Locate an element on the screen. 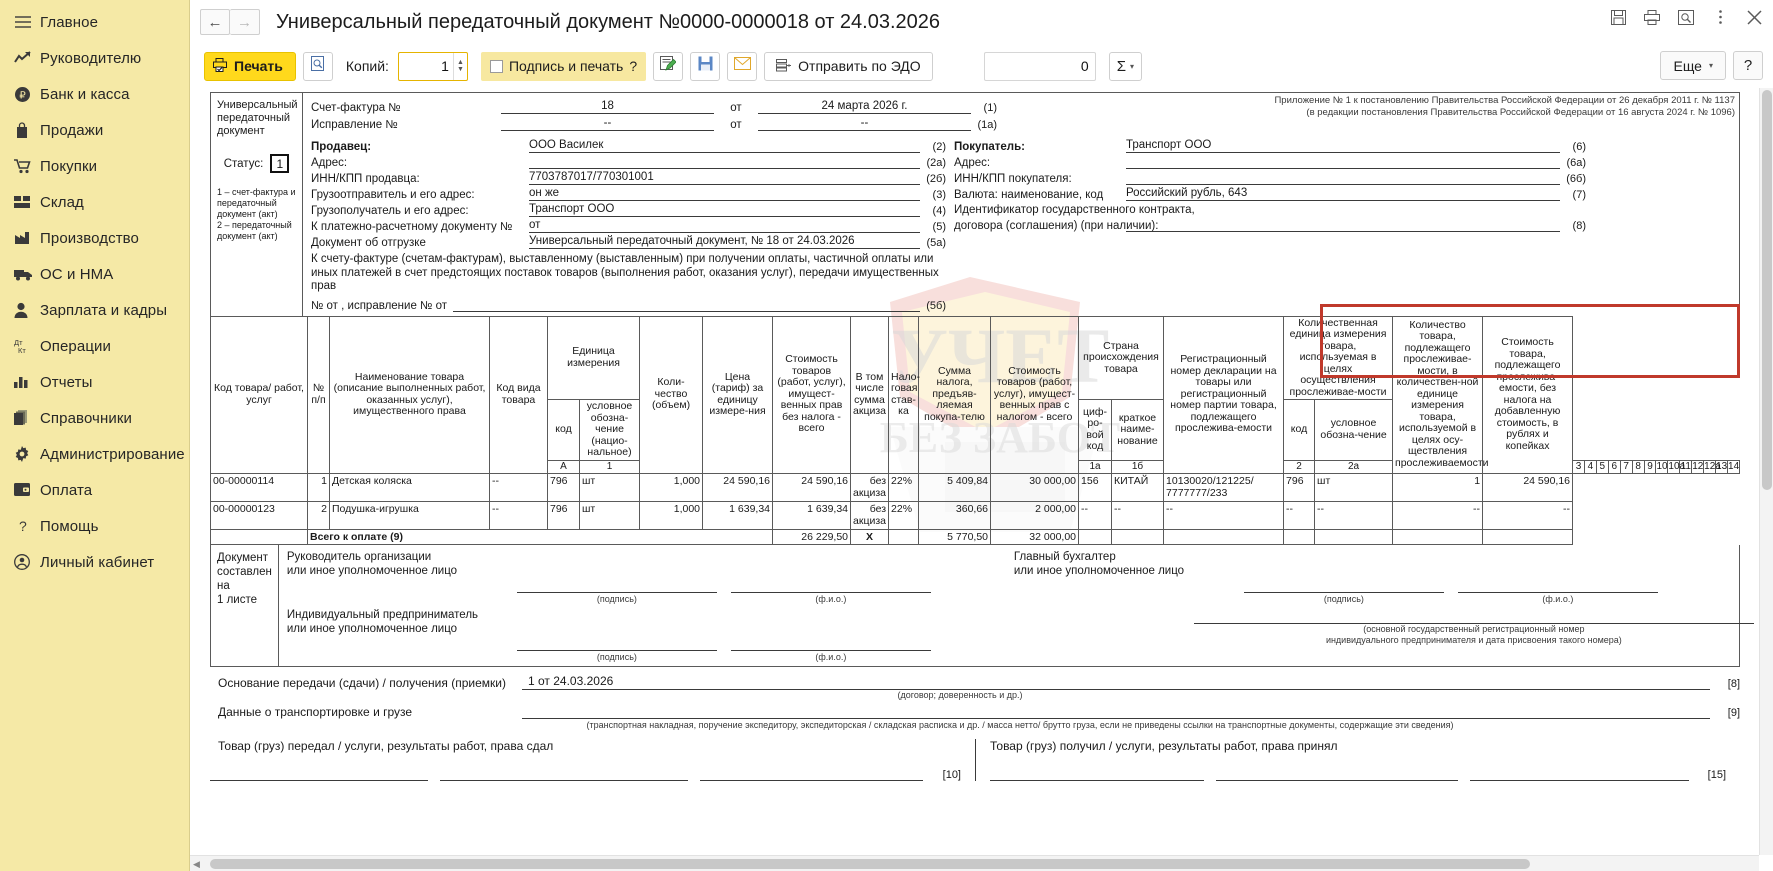  cell-unit-symbol: шт is located at coordinates (609, 487).